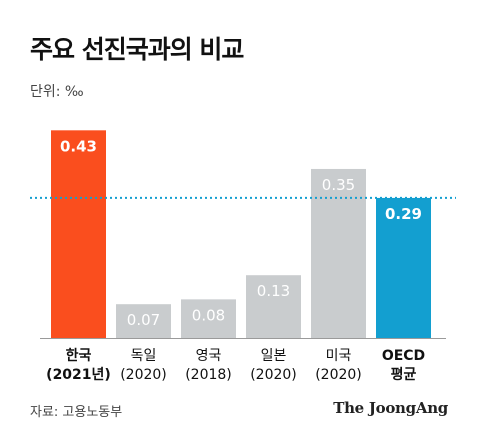 Image resolution: width=480 pixels, height=438 pixels. I want to click on category-label-3: 일본, so click(274, 356).